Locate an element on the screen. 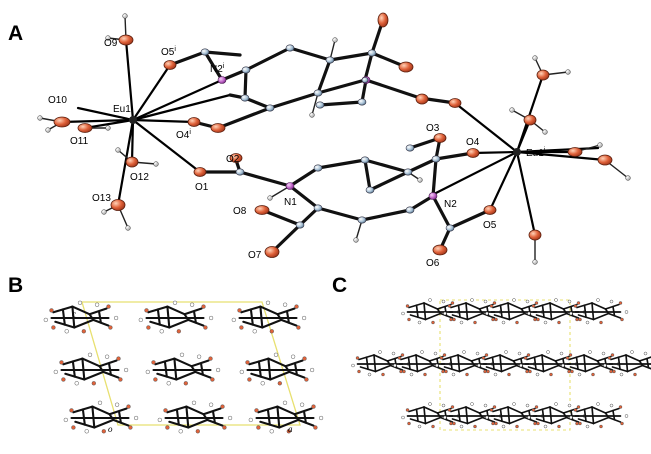  label-o2: O2 is located at coordinates (233, 159).